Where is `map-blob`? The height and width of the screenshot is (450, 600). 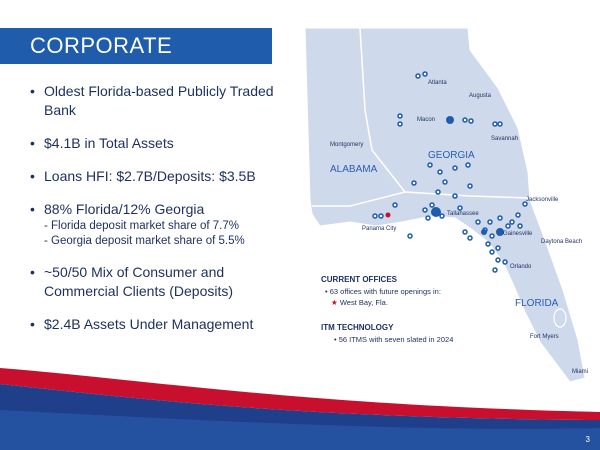
map-blob is located at coordinates (560, 318).